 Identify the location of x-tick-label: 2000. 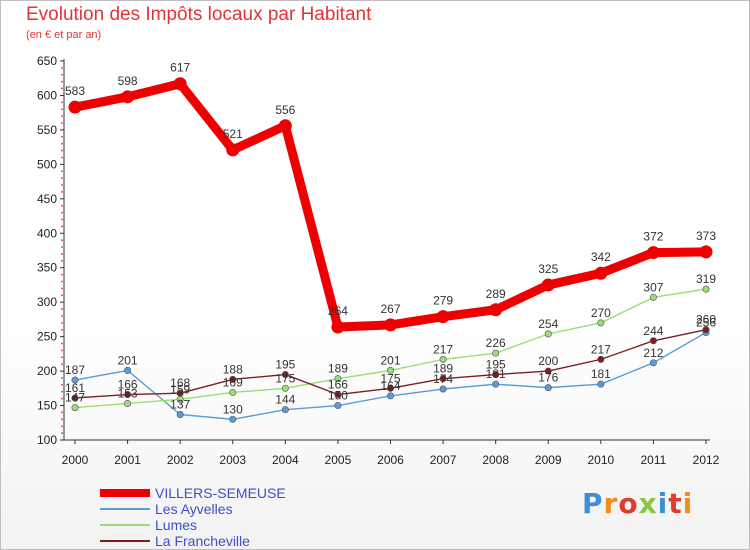
(75, 460).